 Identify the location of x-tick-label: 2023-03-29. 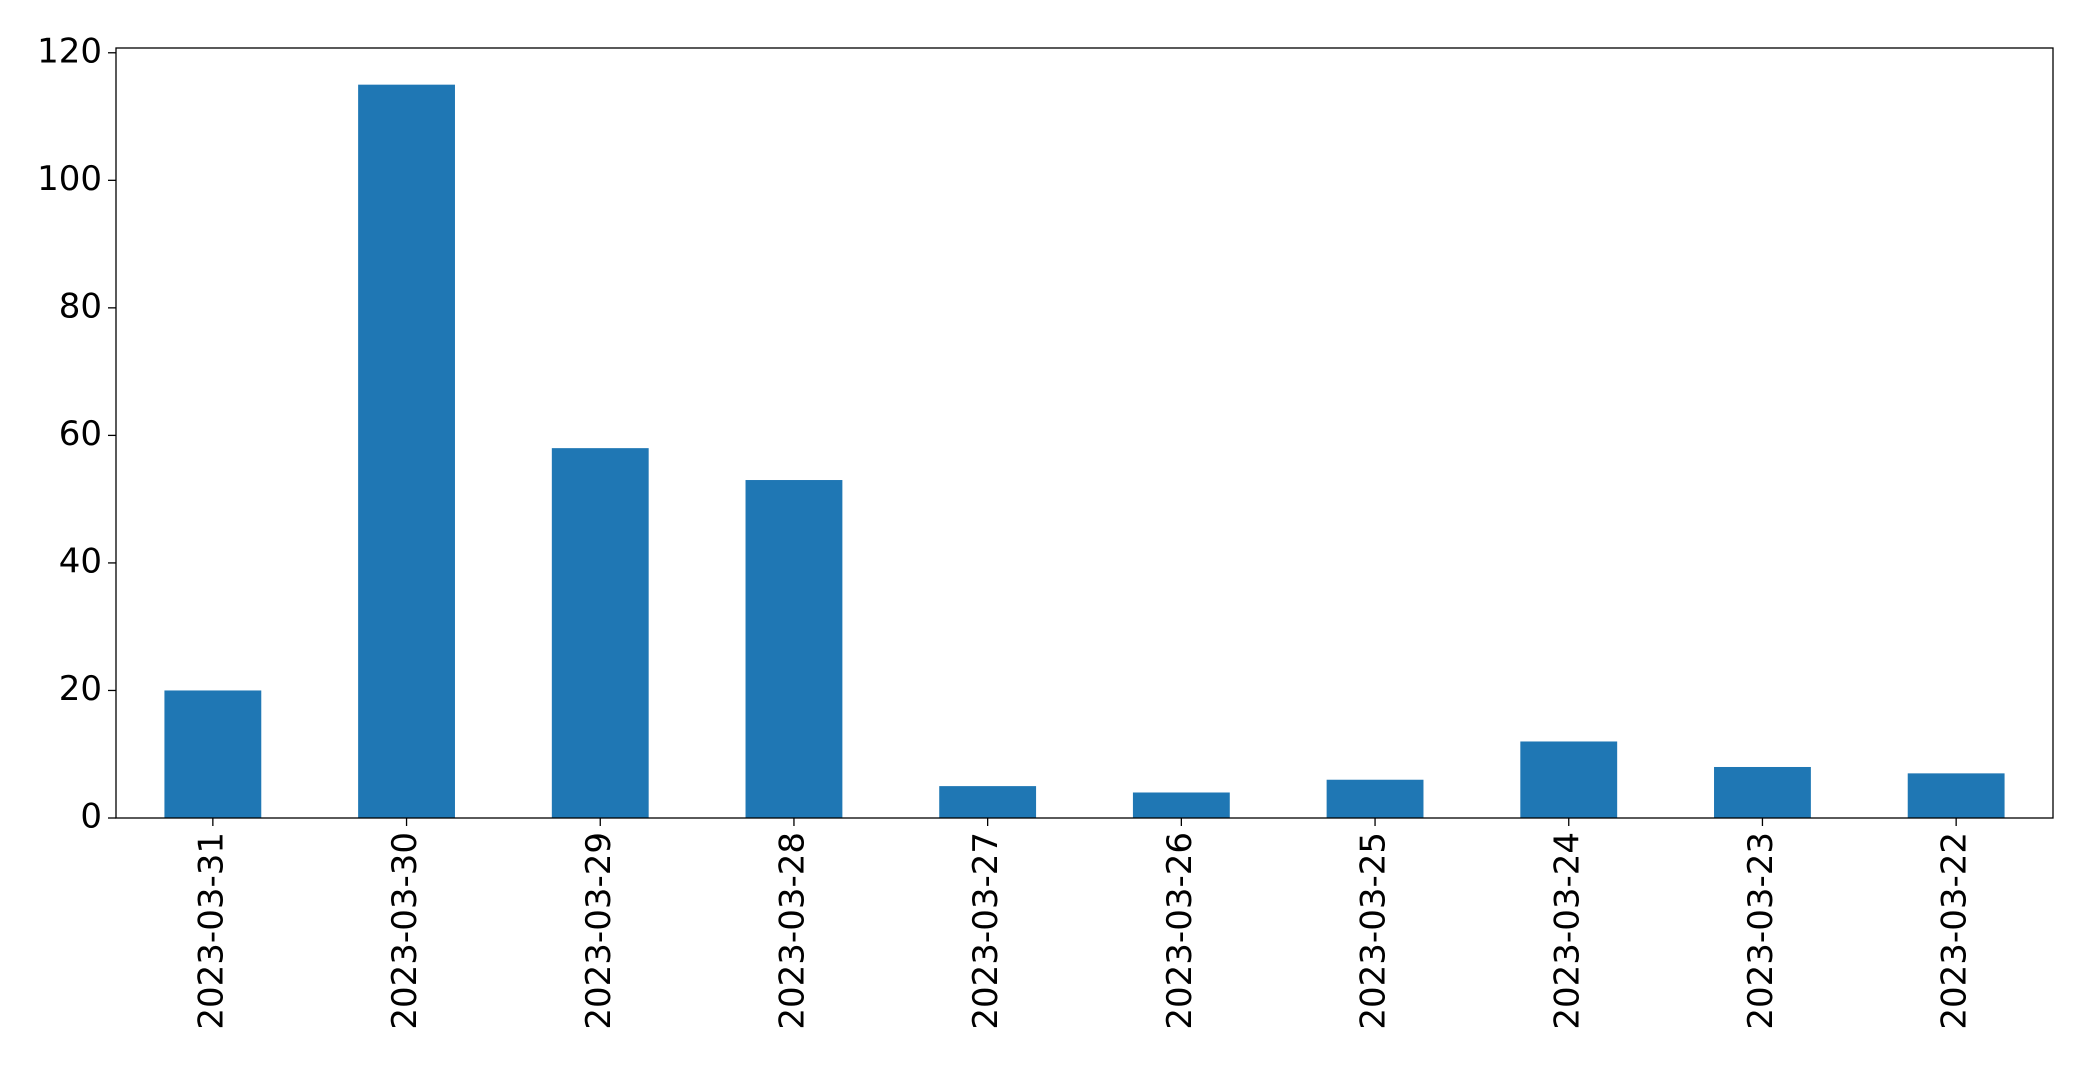
(599, 931).